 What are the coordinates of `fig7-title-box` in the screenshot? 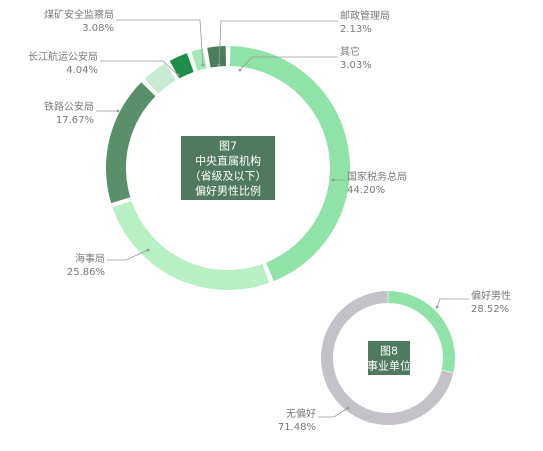 It's located at (228, 168).